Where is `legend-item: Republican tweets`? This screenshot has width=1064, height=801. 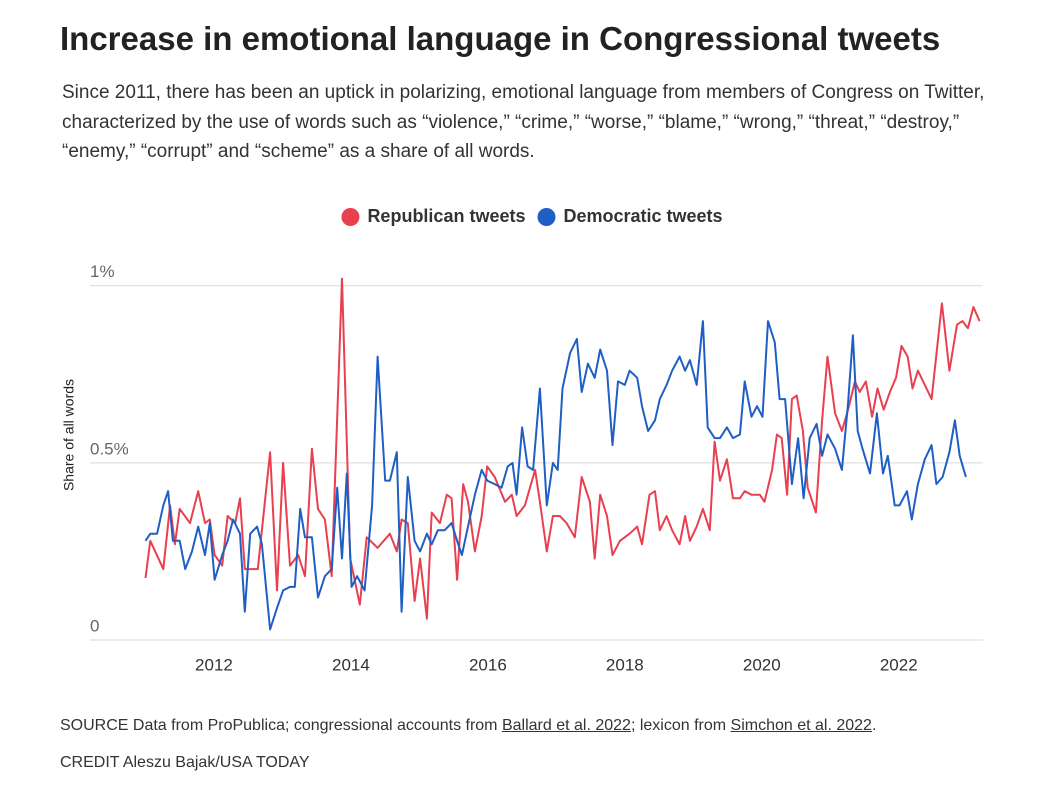
legend-item: Republican tweets is located at coordinates (433, 216).